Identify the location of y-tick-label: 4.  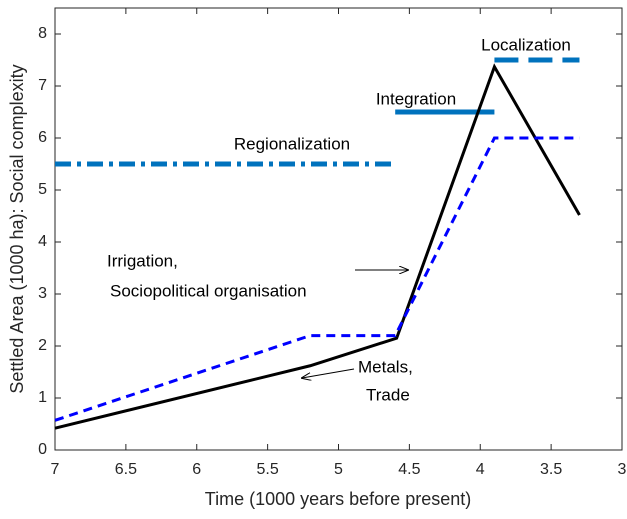
(42, 241).